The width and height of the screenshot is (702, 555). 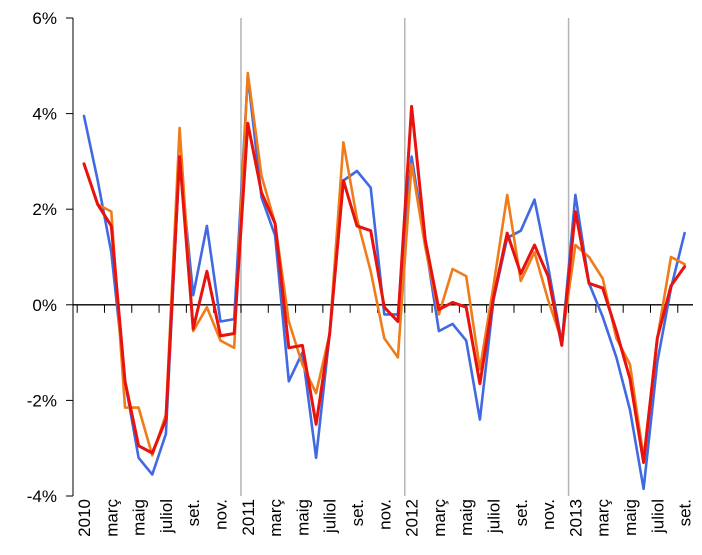 What do you see at coordinates (44, 114) in the screenshot?
I see `y-tick-label: 4%` at bounding box center [44, 114].